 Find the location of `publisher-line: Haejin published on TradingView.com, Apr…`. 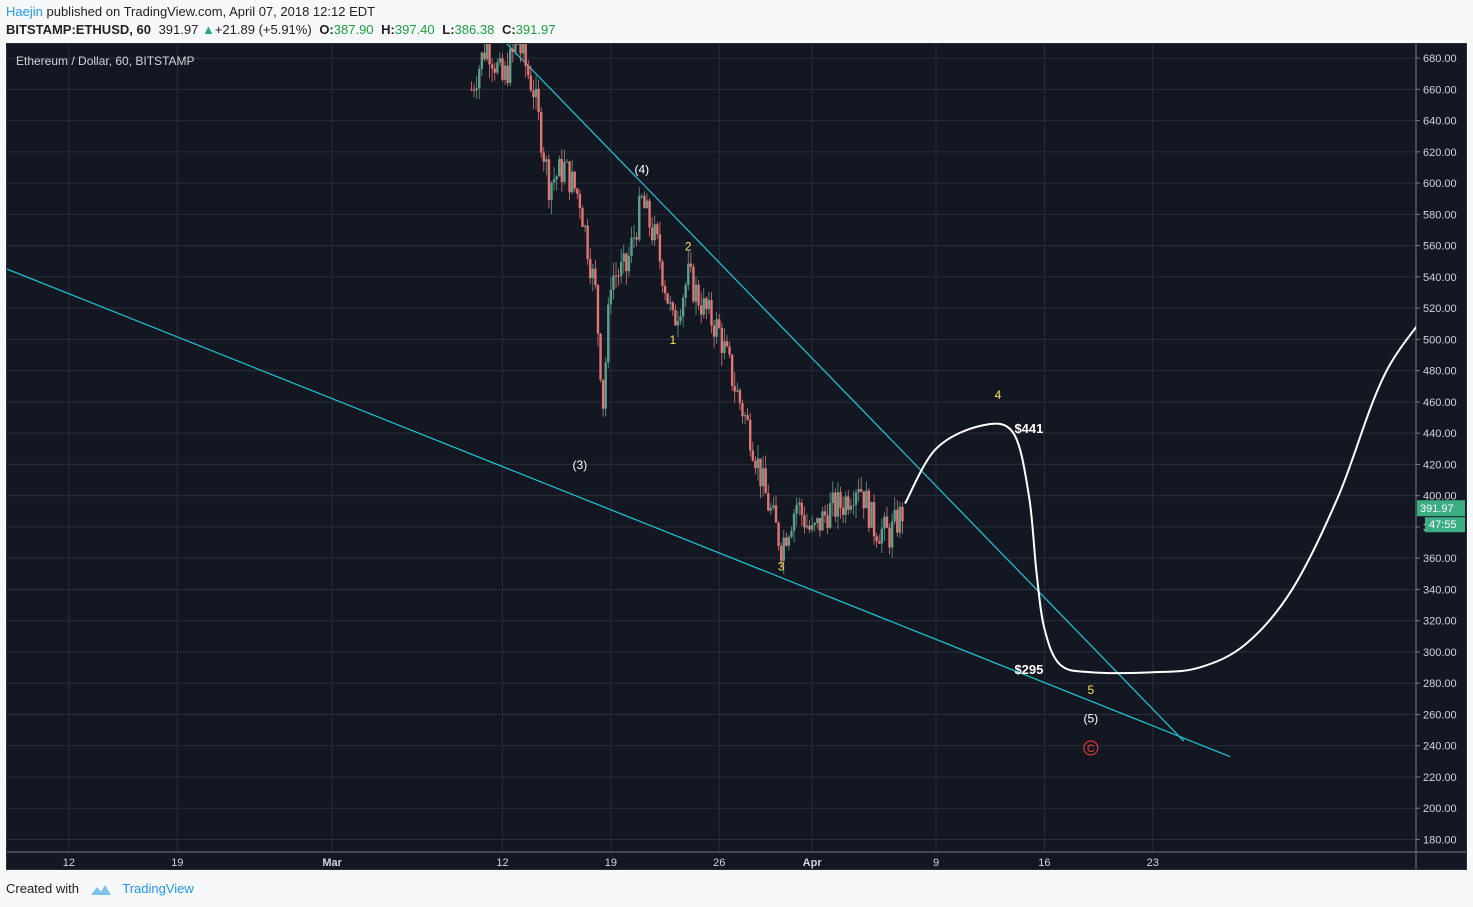

publisher-line: Haejin published on TradingView.com, Apr… is located at coordinates (190, 11).